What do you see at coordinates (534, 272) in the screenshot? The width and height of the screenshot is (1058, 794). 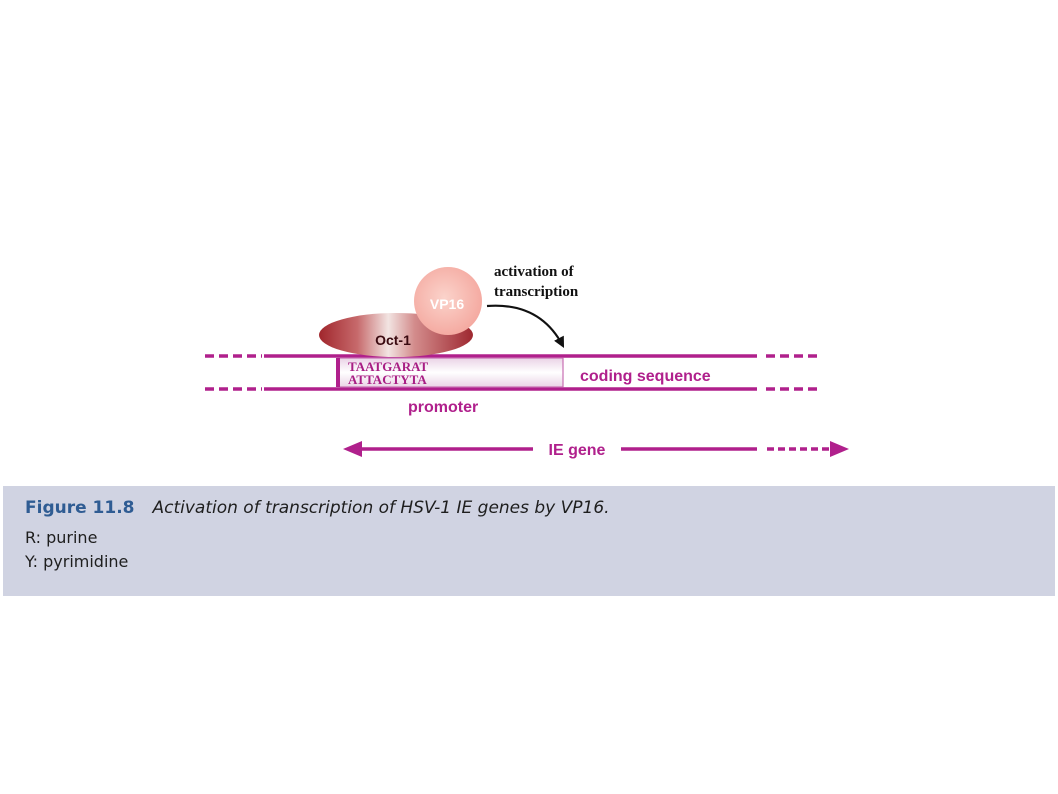 I see `activation-label-line1: activation of` at bounding box center [534, 272].